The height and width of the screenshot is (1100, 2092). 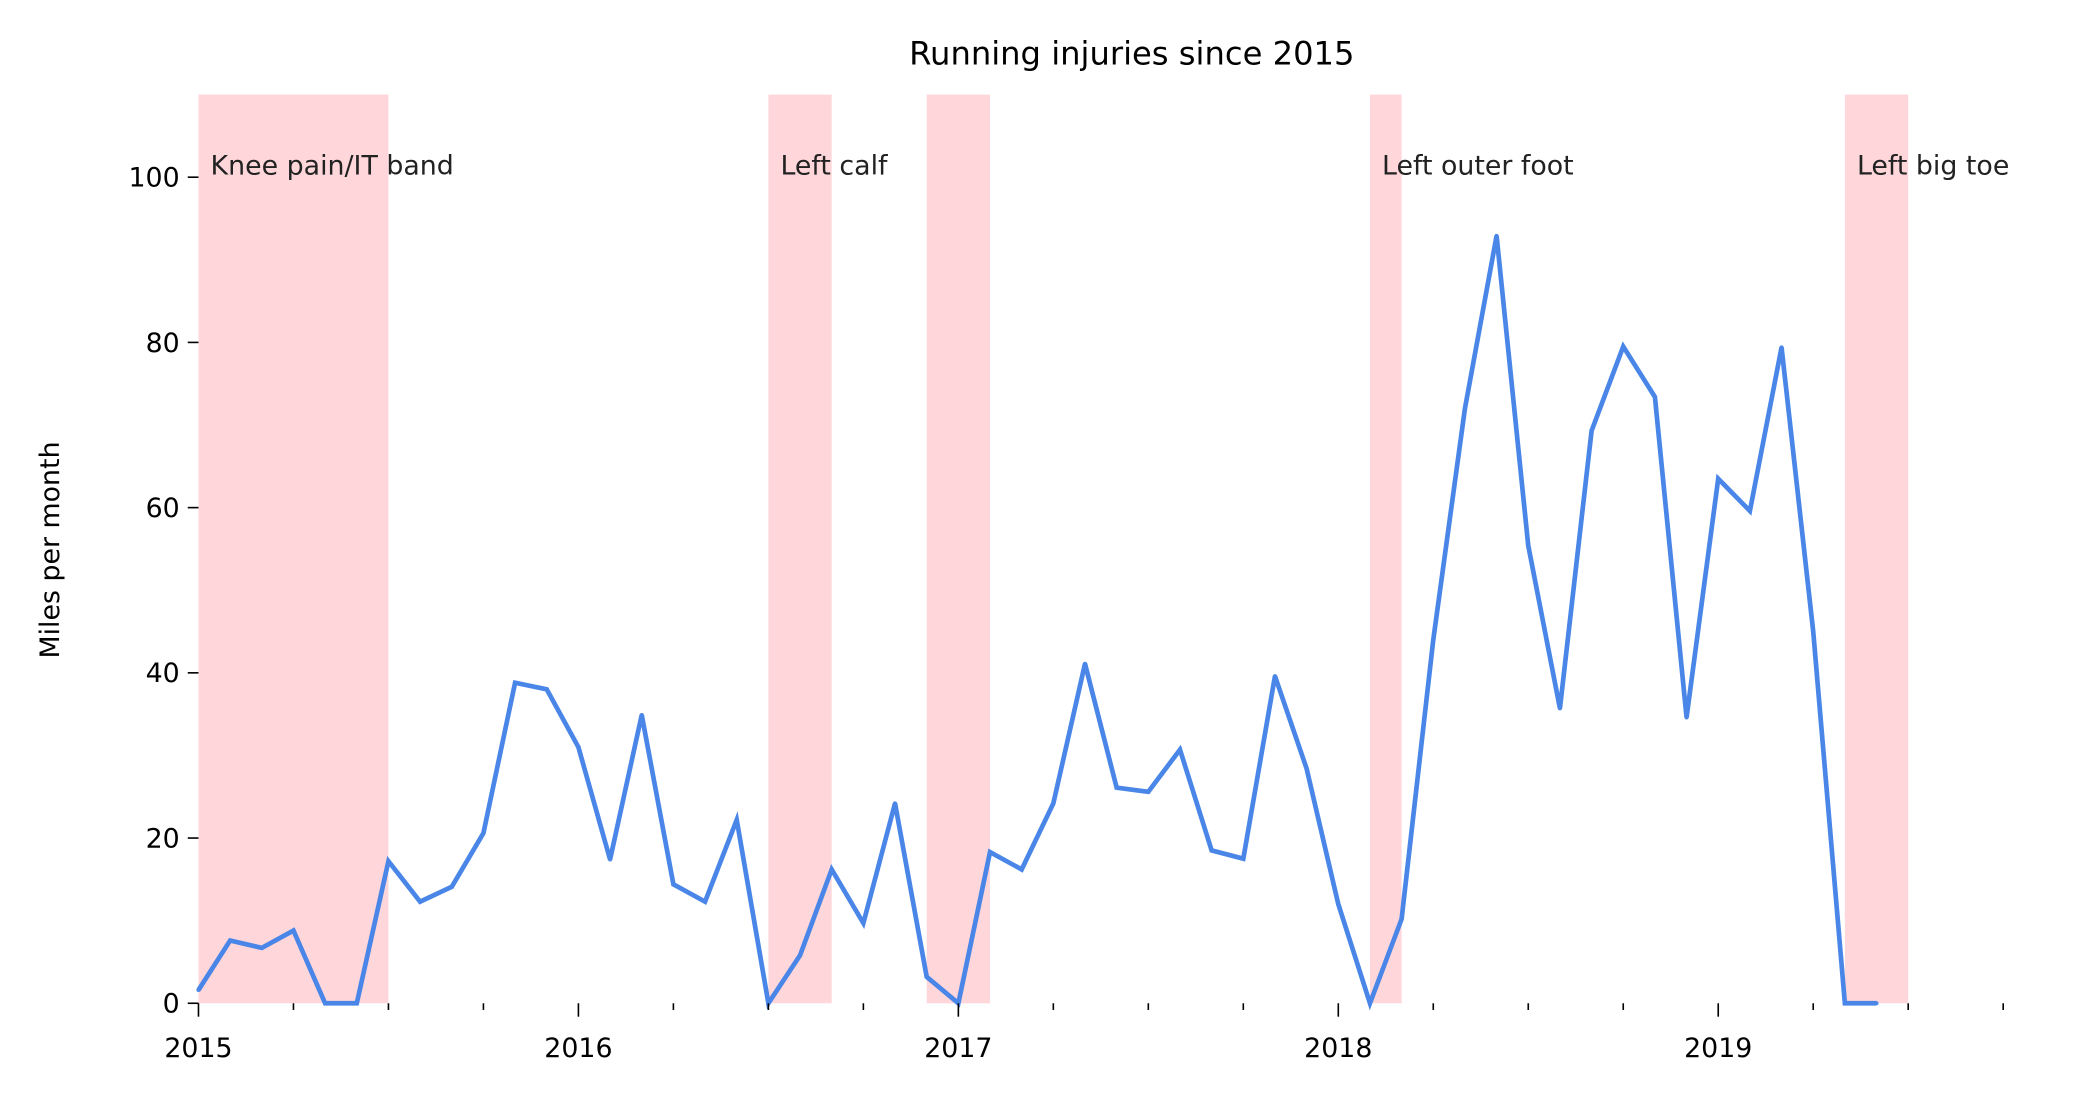 What do you see at coordinates (154, 178) in the screenshot?
I see `y-tick-label: 100` at bounding box center [154, 178].